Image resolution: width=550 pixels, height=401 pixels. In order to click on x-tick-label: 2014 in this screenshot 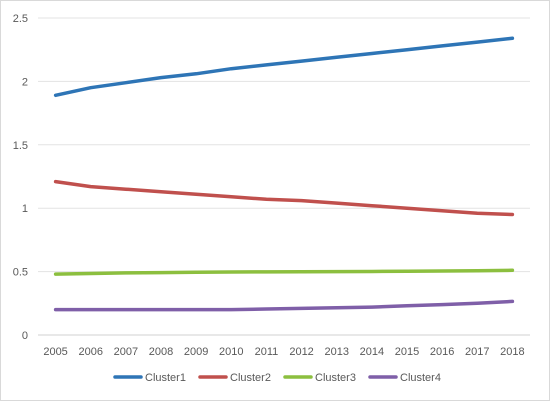, I will do `click(372, 352)`.